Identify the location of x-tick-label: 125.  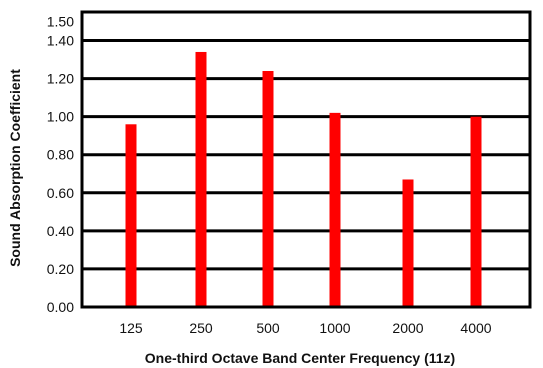
(131, 328).